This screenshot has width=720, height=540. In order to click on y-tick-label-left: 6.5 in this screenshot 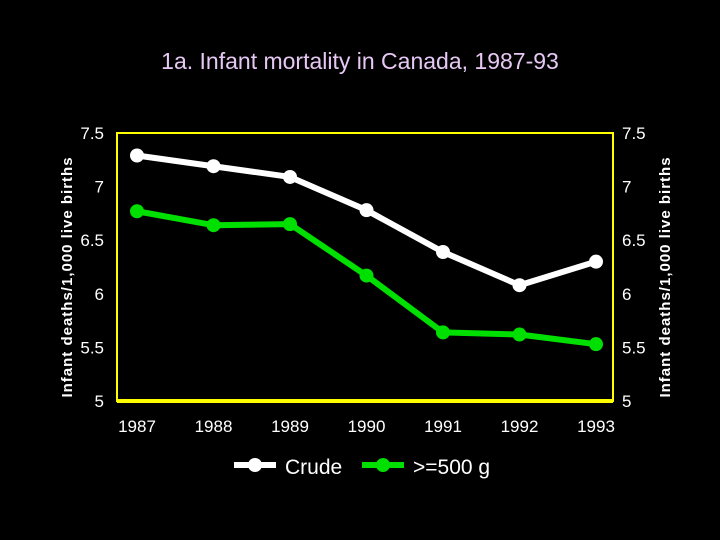, I will do `click(92, 240)`.